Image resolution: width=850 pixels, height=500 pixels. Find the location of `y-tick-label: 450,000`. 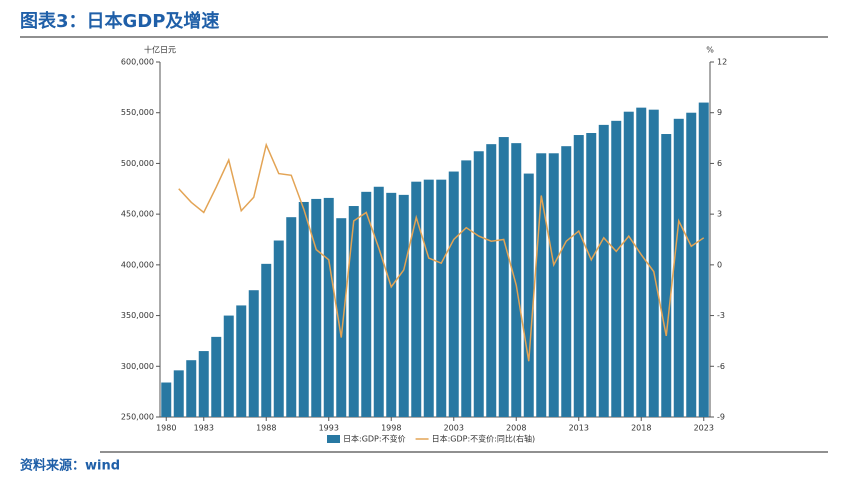

y-tick-label: 450,000 is located at coordinates (137, 214).